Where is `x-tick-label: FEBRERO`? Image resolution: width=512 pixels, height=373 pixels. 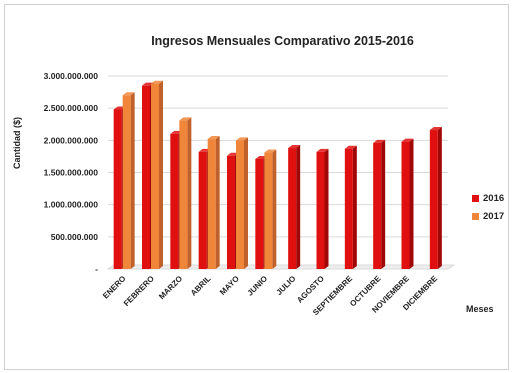 x-tick-label: FEBRERO is located at coordinates (139, 291).